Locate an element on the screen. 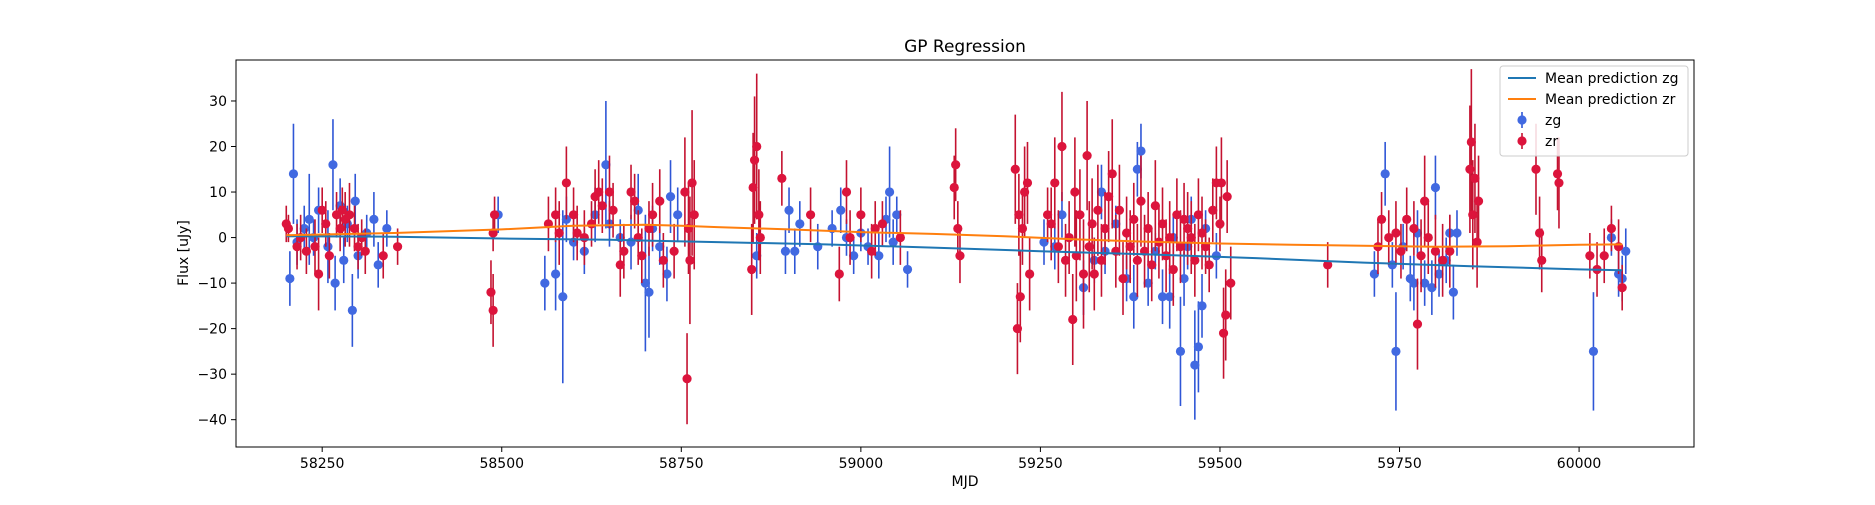 This screenshot has height=505, width=1875. x-tick-label: 59750 is located at coordinates (1399, 464).